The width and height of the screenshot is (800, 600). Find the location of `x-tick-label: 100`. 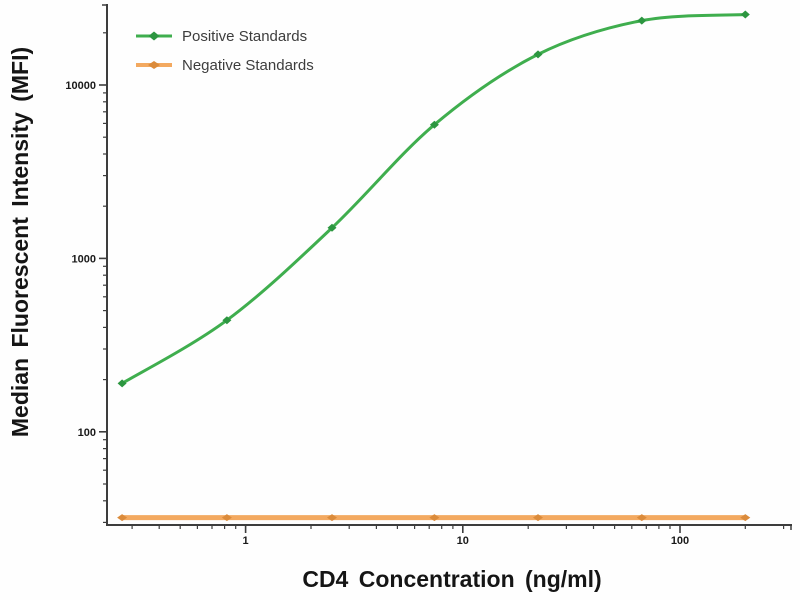

x-tick-label: 100 is located at coordinates (680, 541).